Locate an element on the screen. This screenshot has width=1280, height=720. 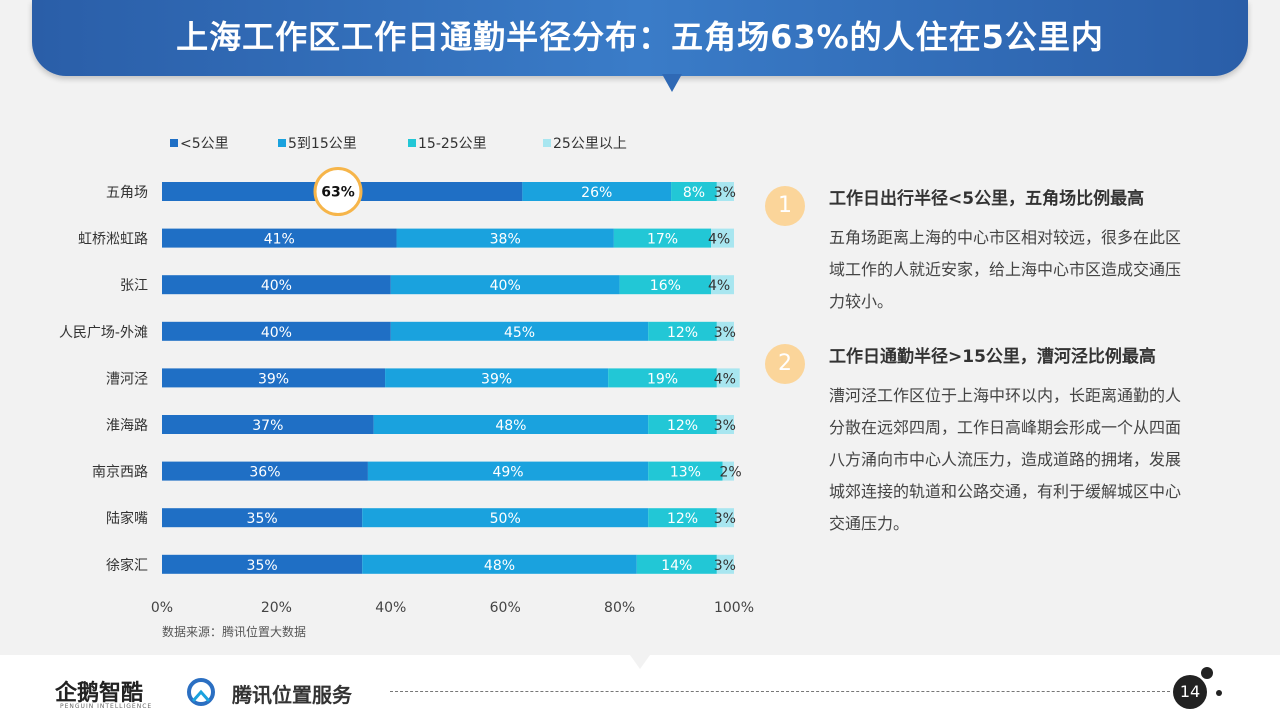
category-label: 漕河泾 is located at coordinates (127, 379).